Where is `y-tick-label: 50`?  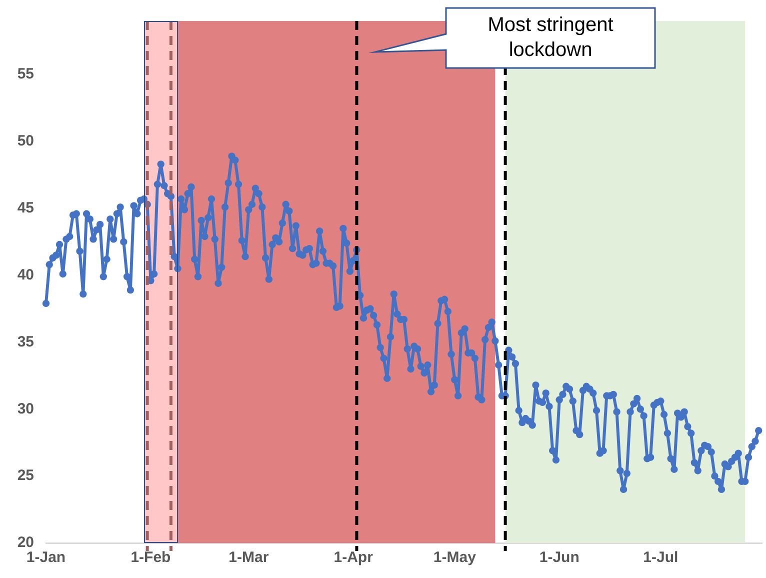 y-tick-label: 50 is located at coordinates (25, 141).